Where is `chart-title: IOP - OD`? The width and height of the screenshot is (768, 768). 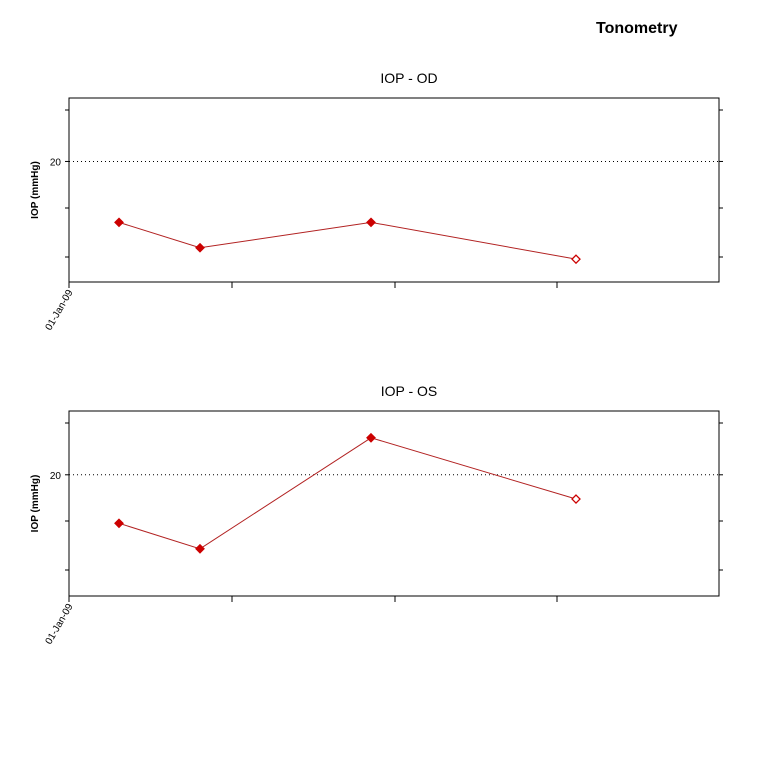 chart-title: IOP - OD is located at coordinates (408, 78).